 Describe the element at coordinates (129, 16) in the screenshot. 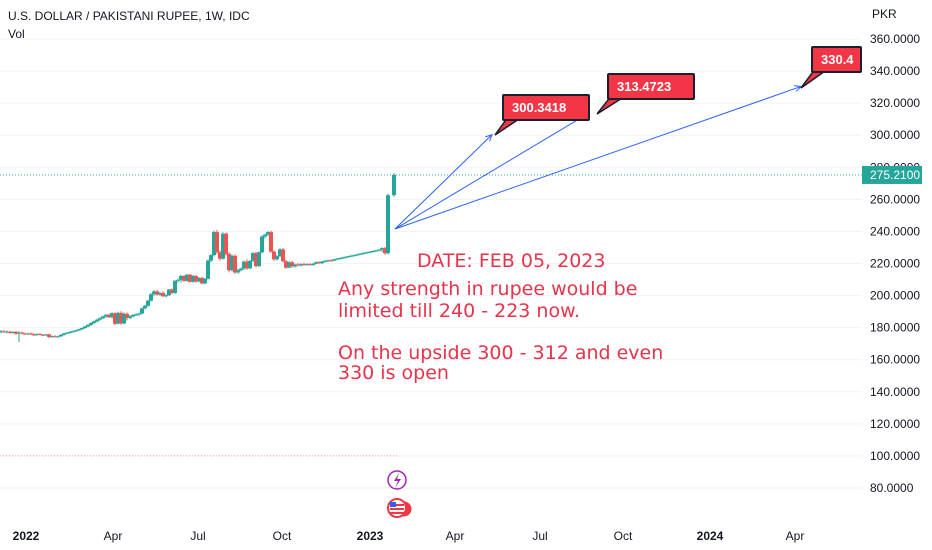

I see `symbol-title: U.S. DOLLAR / PAKISTANI RUPEE, 1W, IDC` at that location.